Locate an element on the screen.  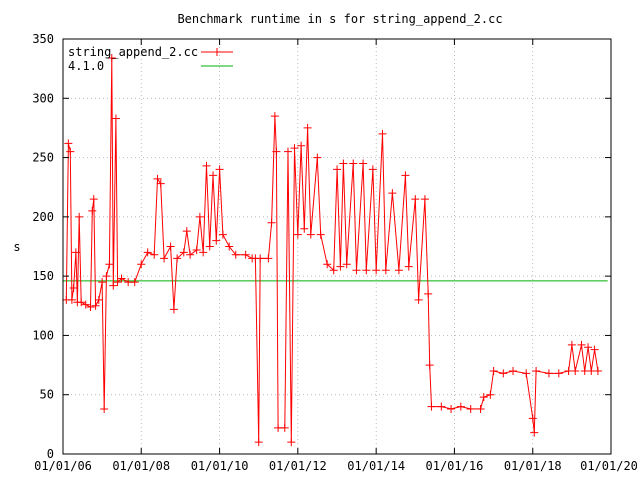
x-tick-label: 01/01/08 is located at coordinates (141, 466).